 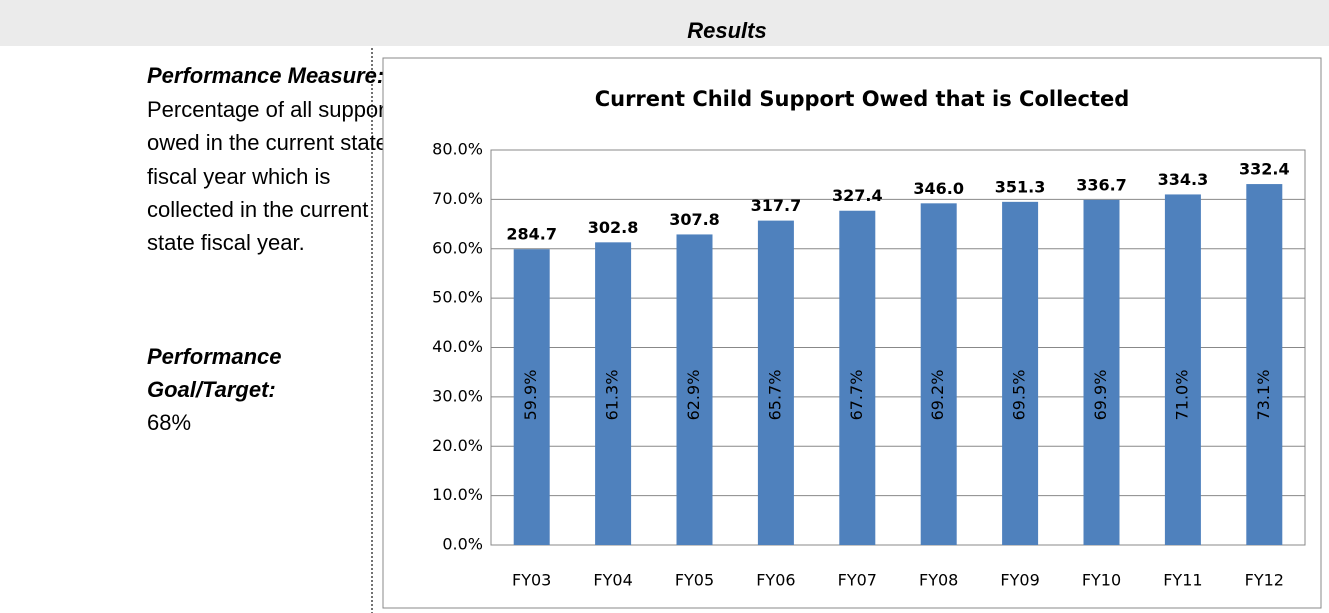 What do you see at coordinates (1183, 179) in the screenshot?
I see `bar-annotation: 334.3` at bounding box center [1183, 179].